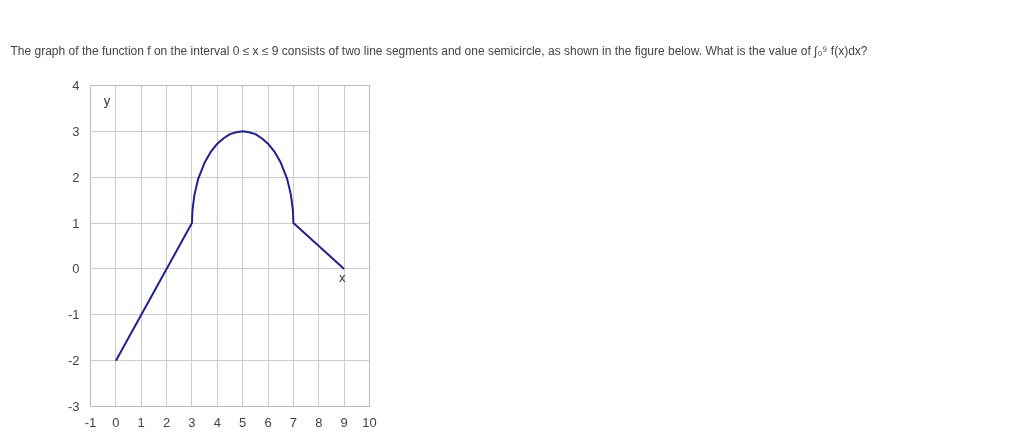  I want to click on y-tick-label: 4, so click(76, 85).